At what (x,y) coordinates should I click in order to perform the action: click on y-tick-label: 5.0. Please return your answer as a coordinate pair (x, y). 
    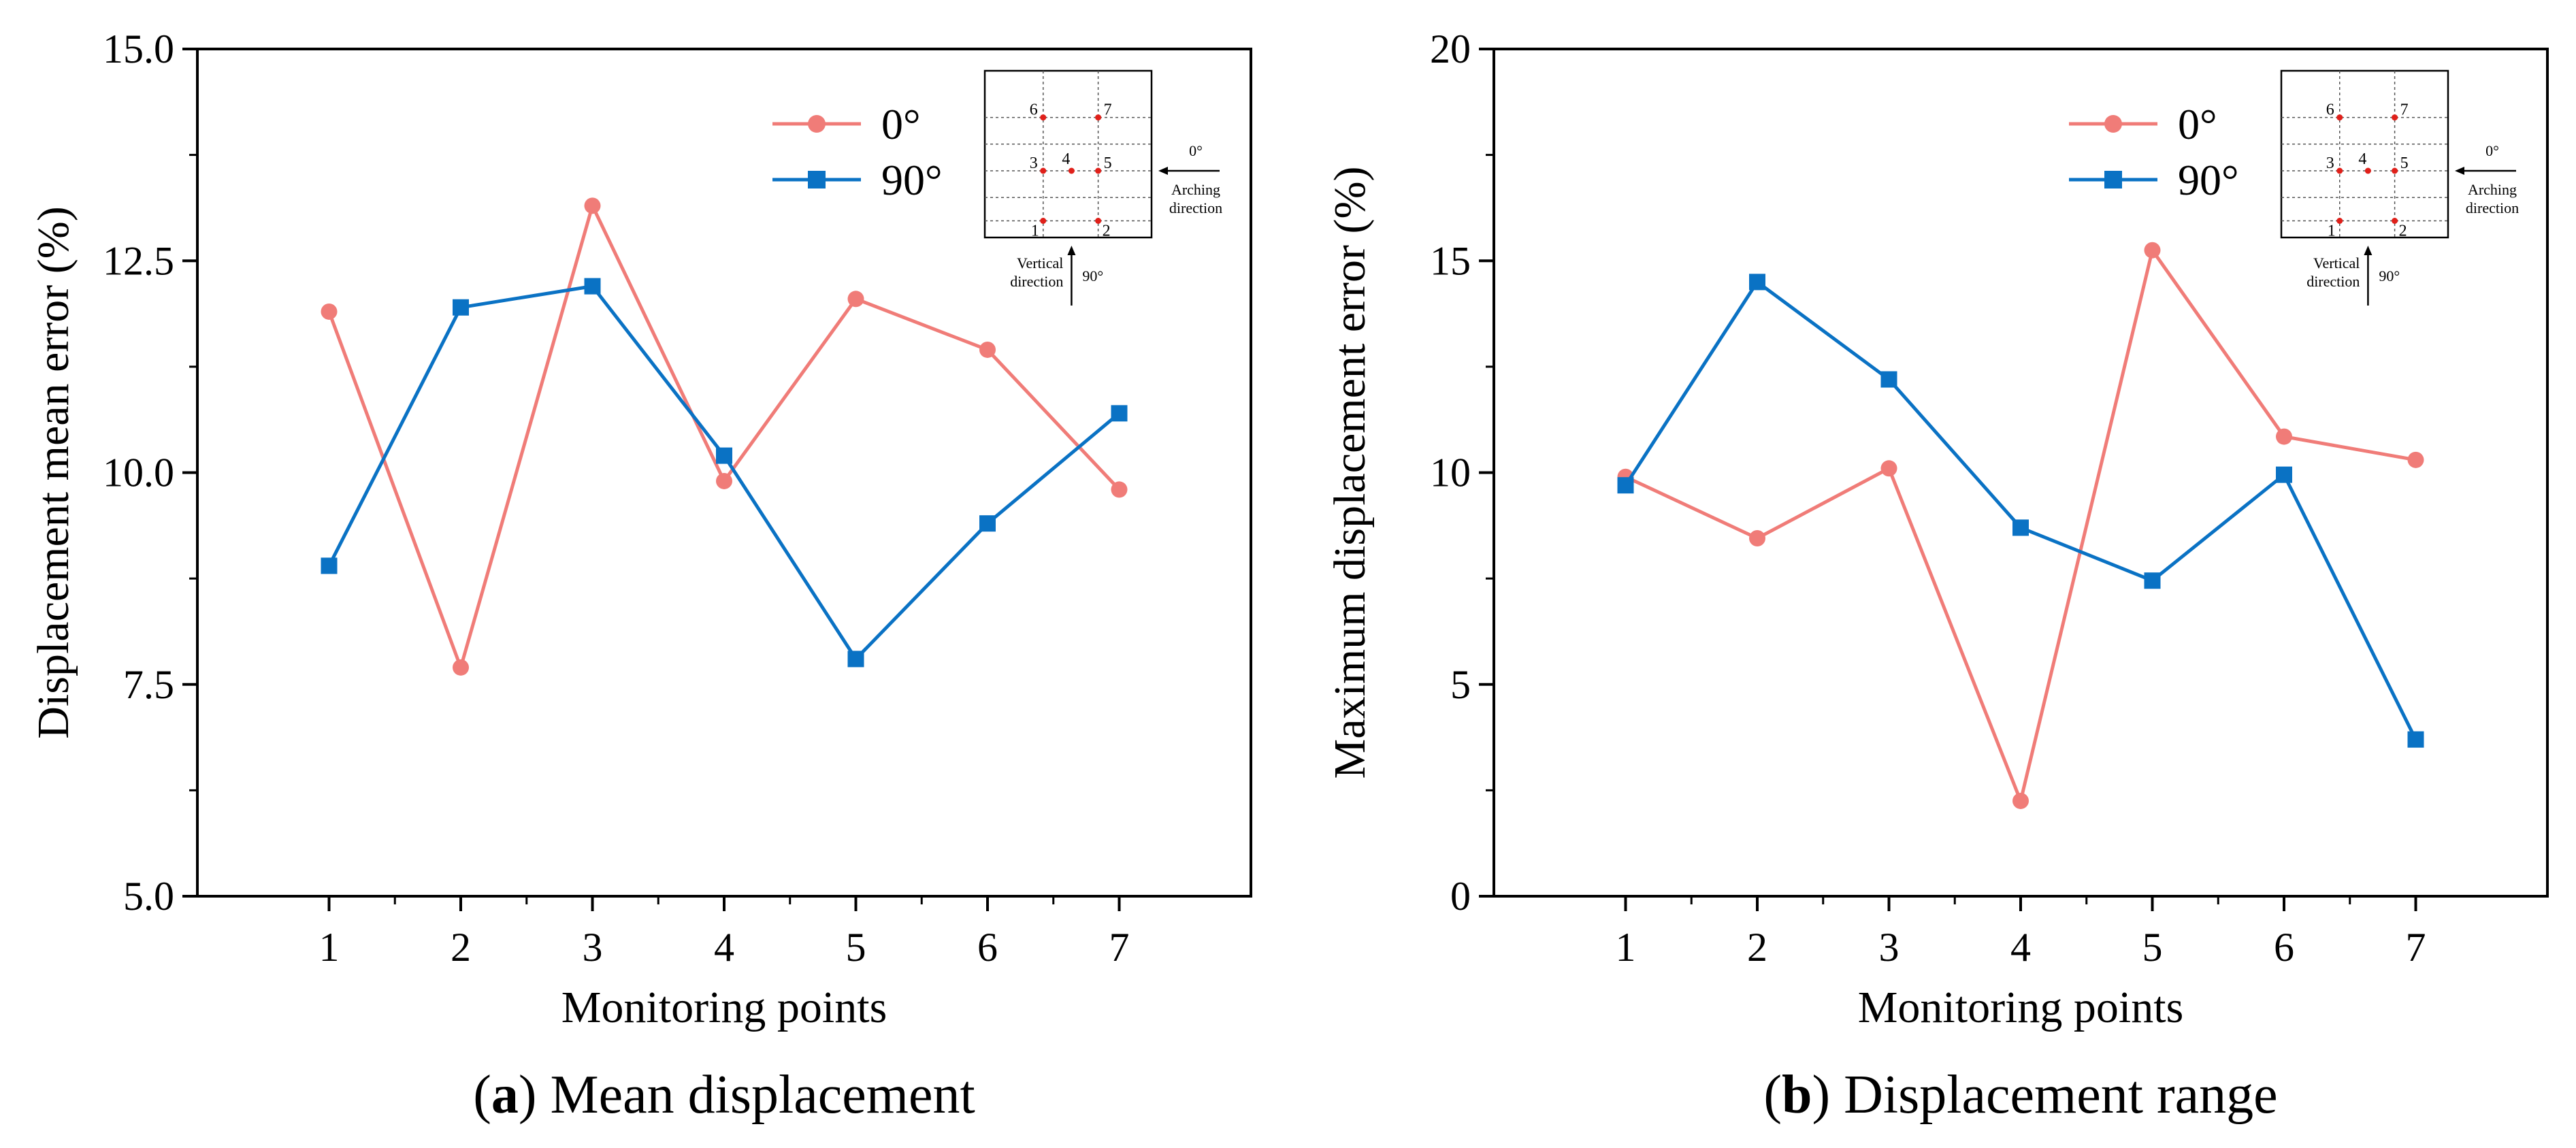
    Looking at the image, I should click on (148, 896).